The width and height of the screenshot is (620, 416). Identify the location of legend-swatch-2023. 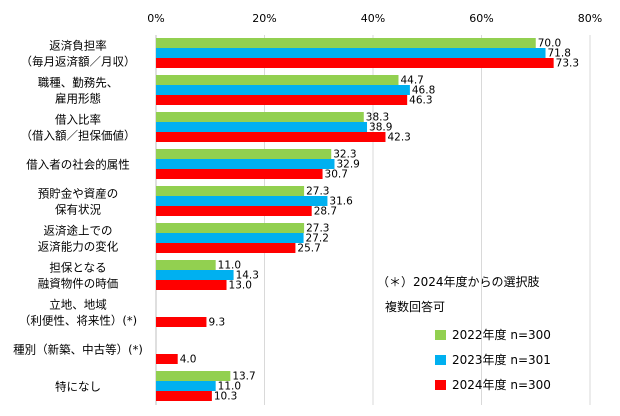
(440, 360).